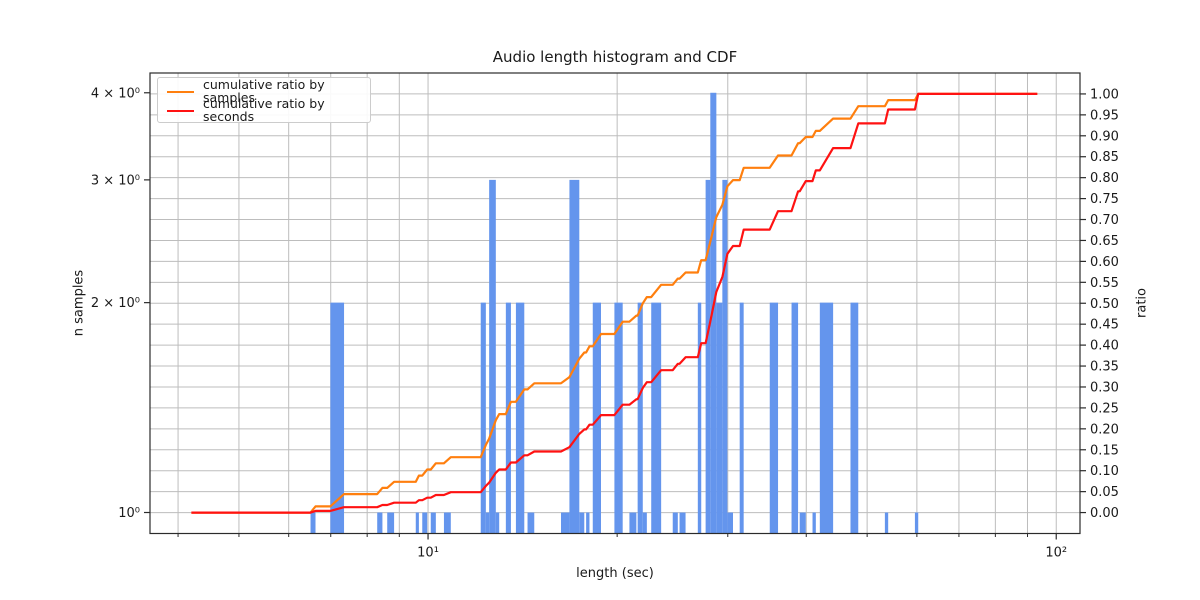 The width and height of the screenshot is (1200, 600). Describe the element at coordinates (180, 91) in the screenshot. I see `legend-line-samples-icon` at that location.